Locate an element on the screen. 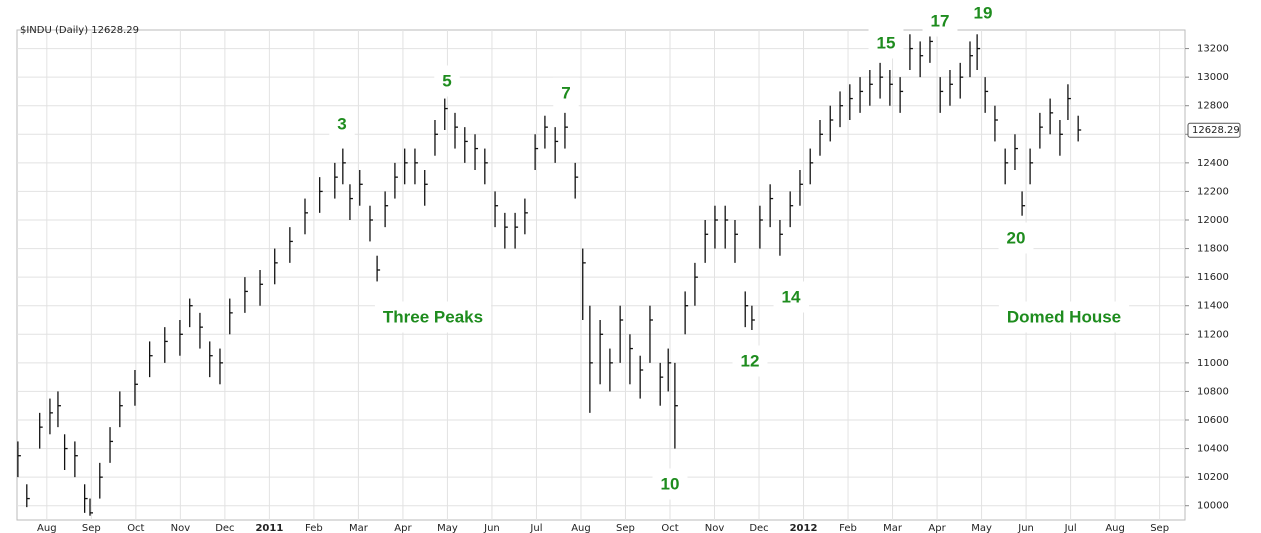 The width and height of the screenshot is (1261, 533). annotation: 19 is located at coordinates (983, 12).